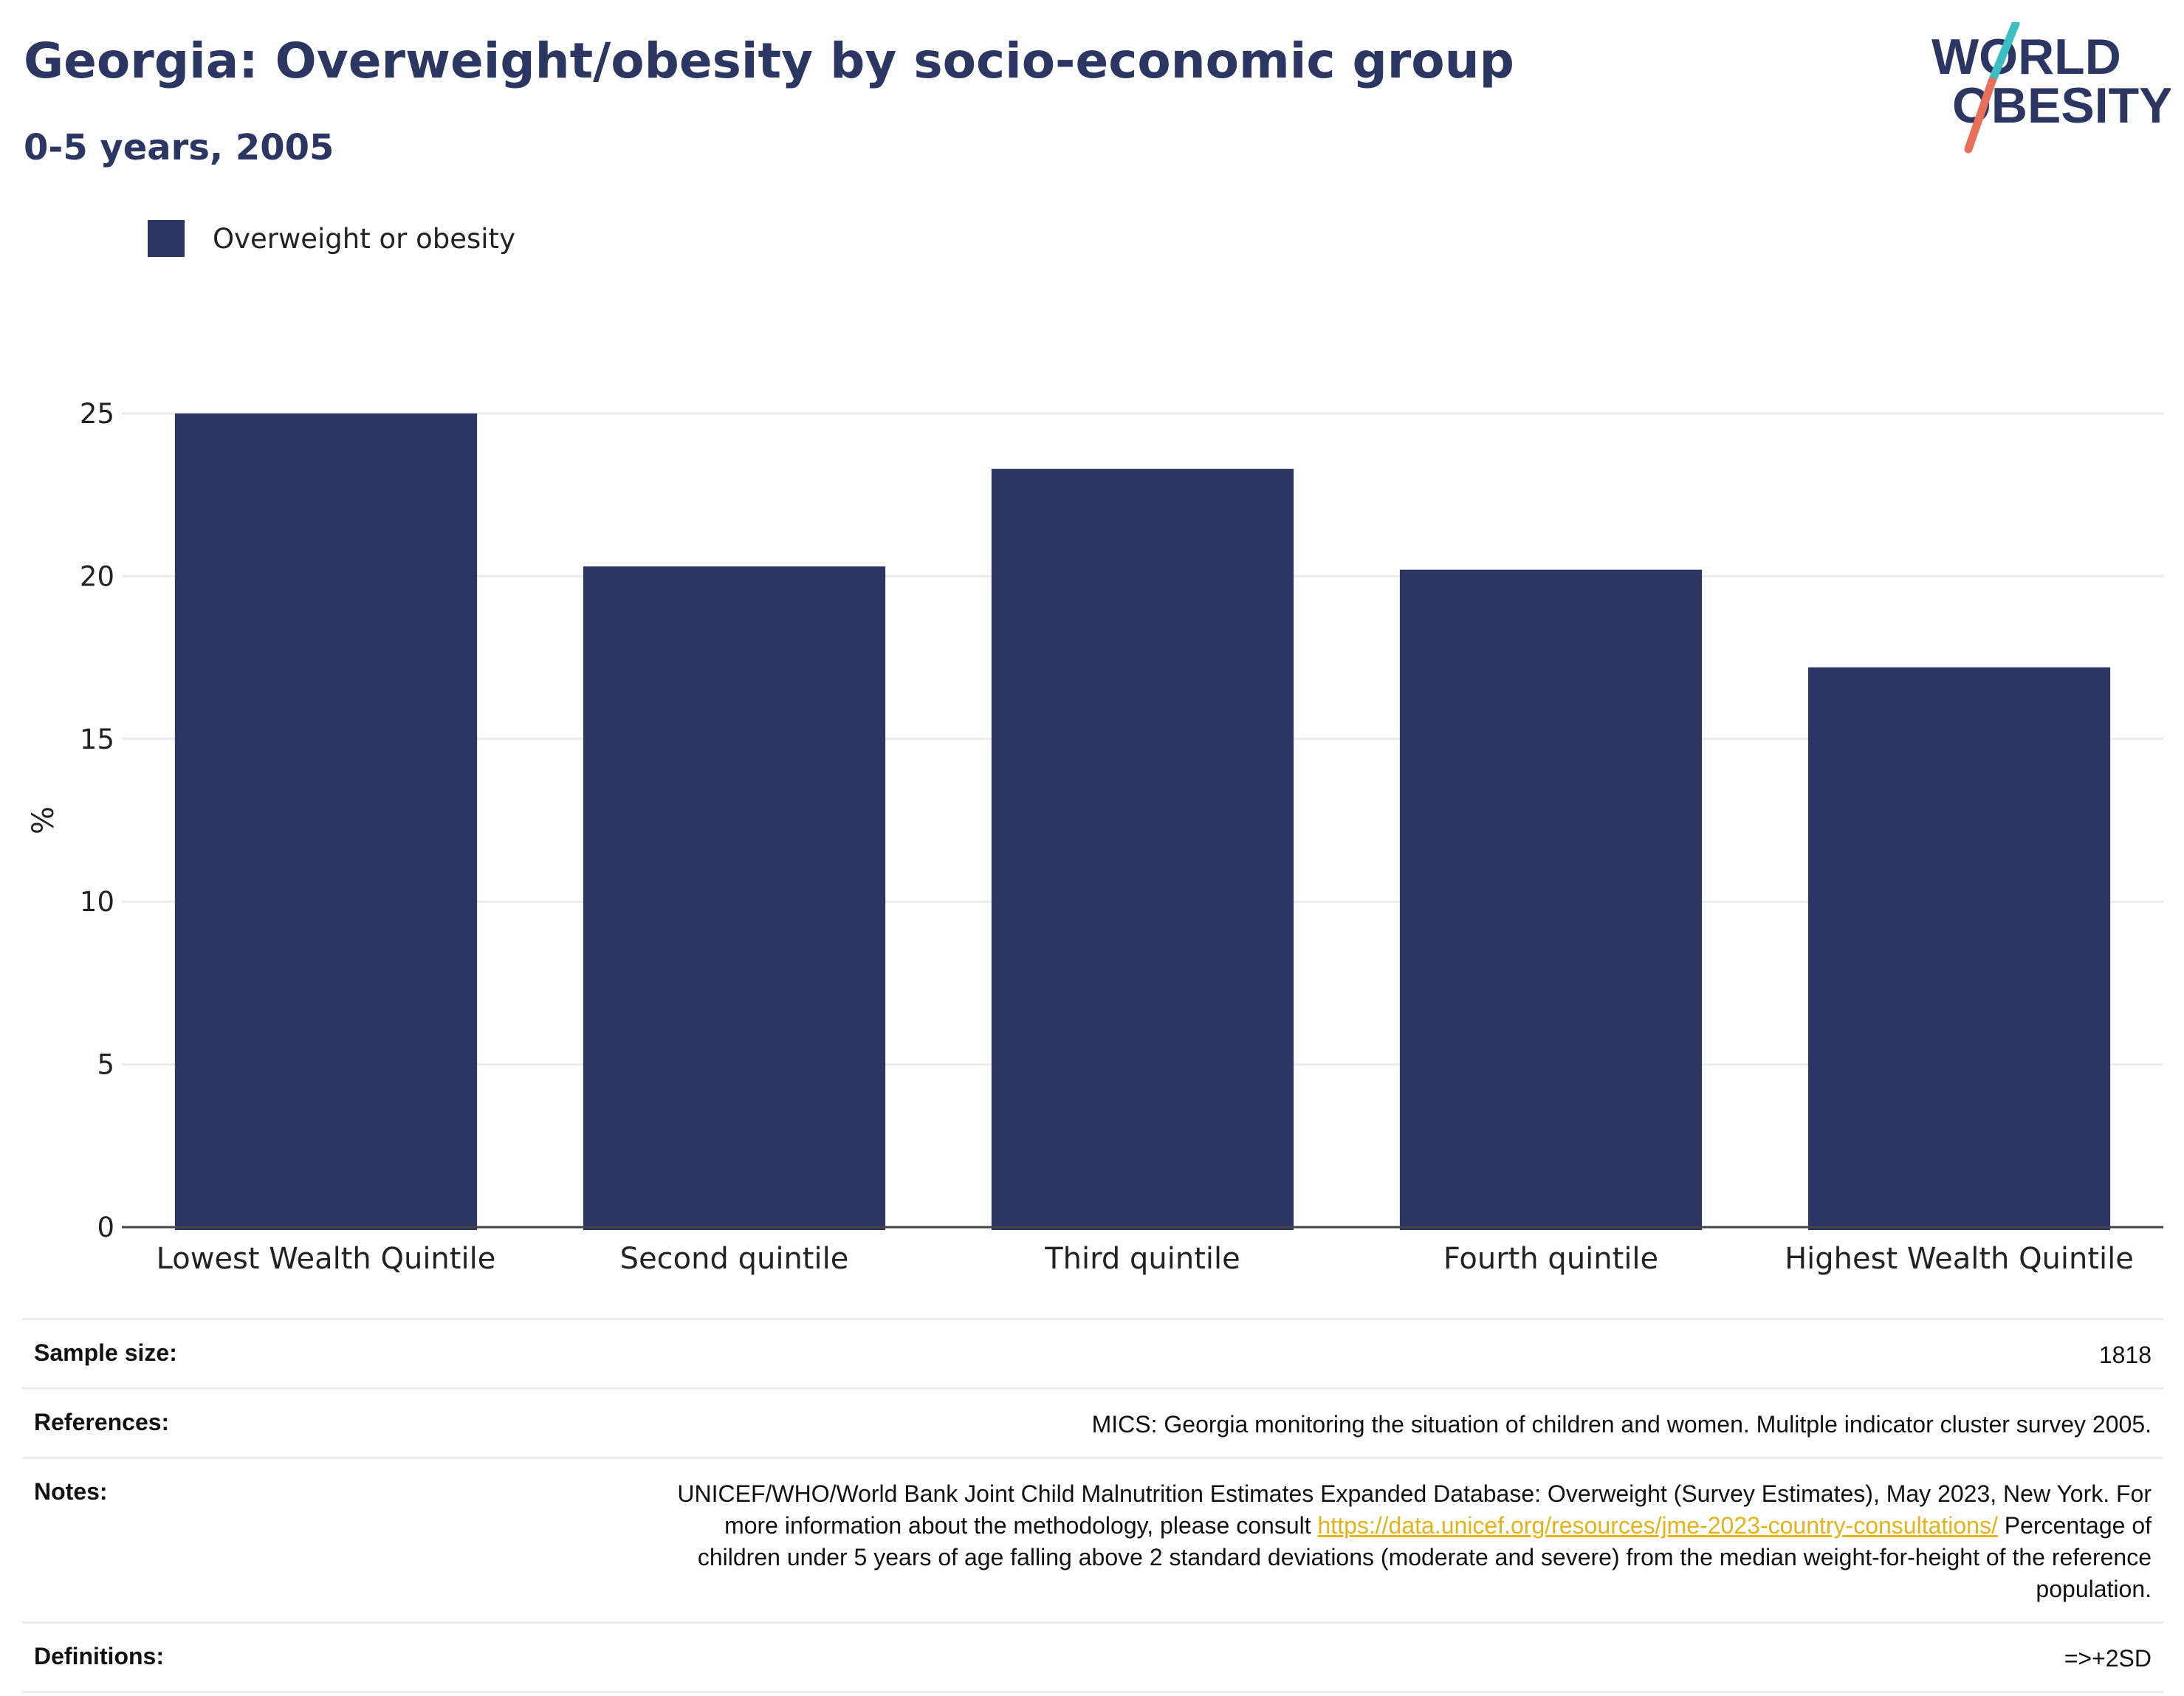 The image size is (2184, 1696). I want to click on y-tick-label: 20, so click(97, 576).